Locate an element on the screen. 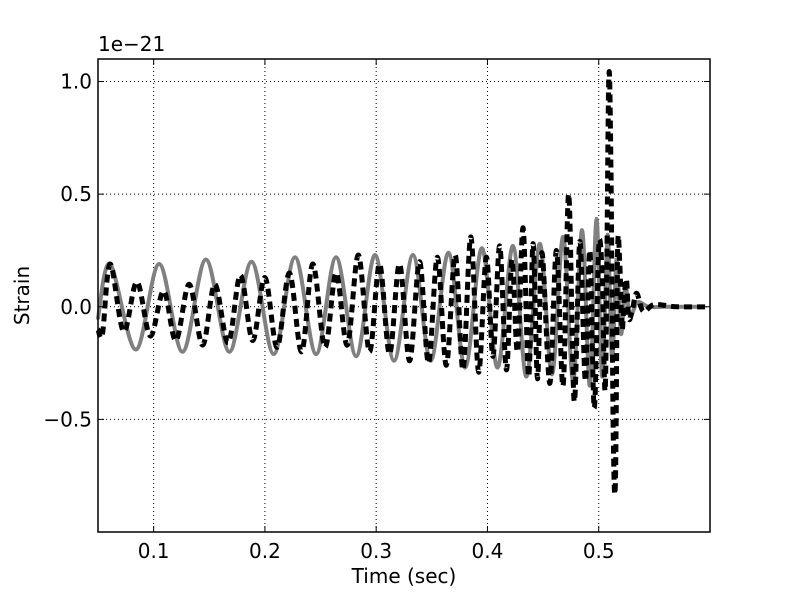 This screenshot has height=592, width=789. x-tick-labels: 0.1 0.2 0.3 0.4 0.5 is located at coordinates (376, 551).